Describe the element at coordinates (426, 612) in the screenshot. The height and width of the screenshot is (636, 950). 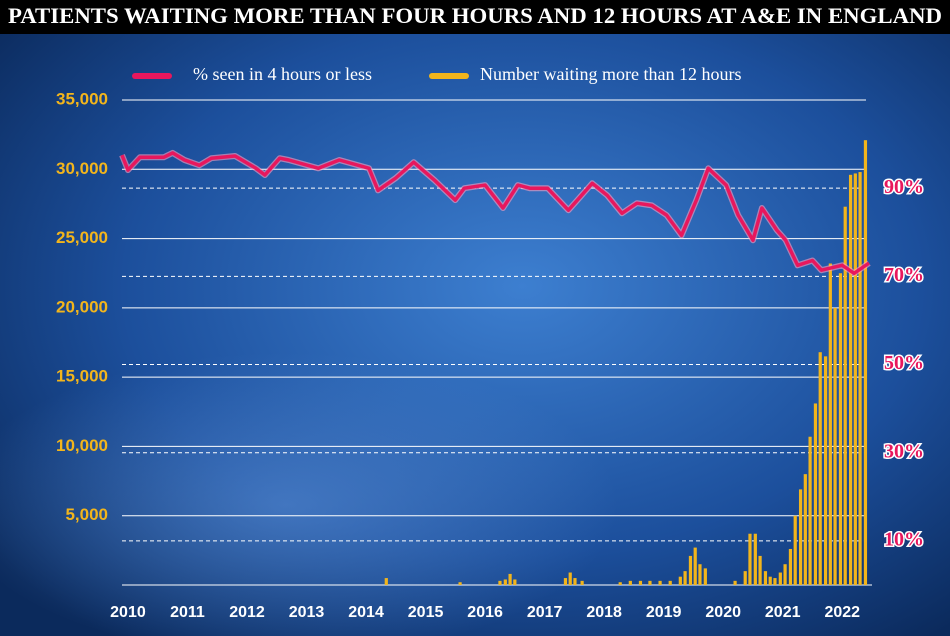
I see `x-tick-label: 2015` at that location.